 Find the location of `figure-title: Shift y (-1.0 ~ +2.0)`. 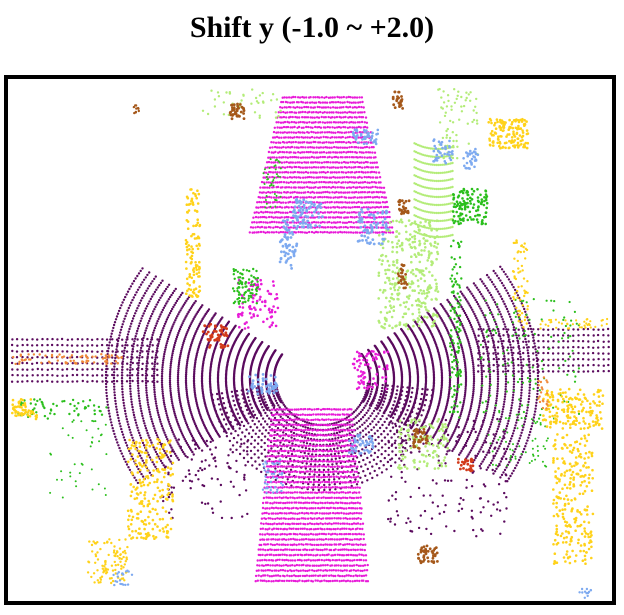

figure-title: Shift y (-1.0 ~ +2.0) is located at coordinates (312, 27).